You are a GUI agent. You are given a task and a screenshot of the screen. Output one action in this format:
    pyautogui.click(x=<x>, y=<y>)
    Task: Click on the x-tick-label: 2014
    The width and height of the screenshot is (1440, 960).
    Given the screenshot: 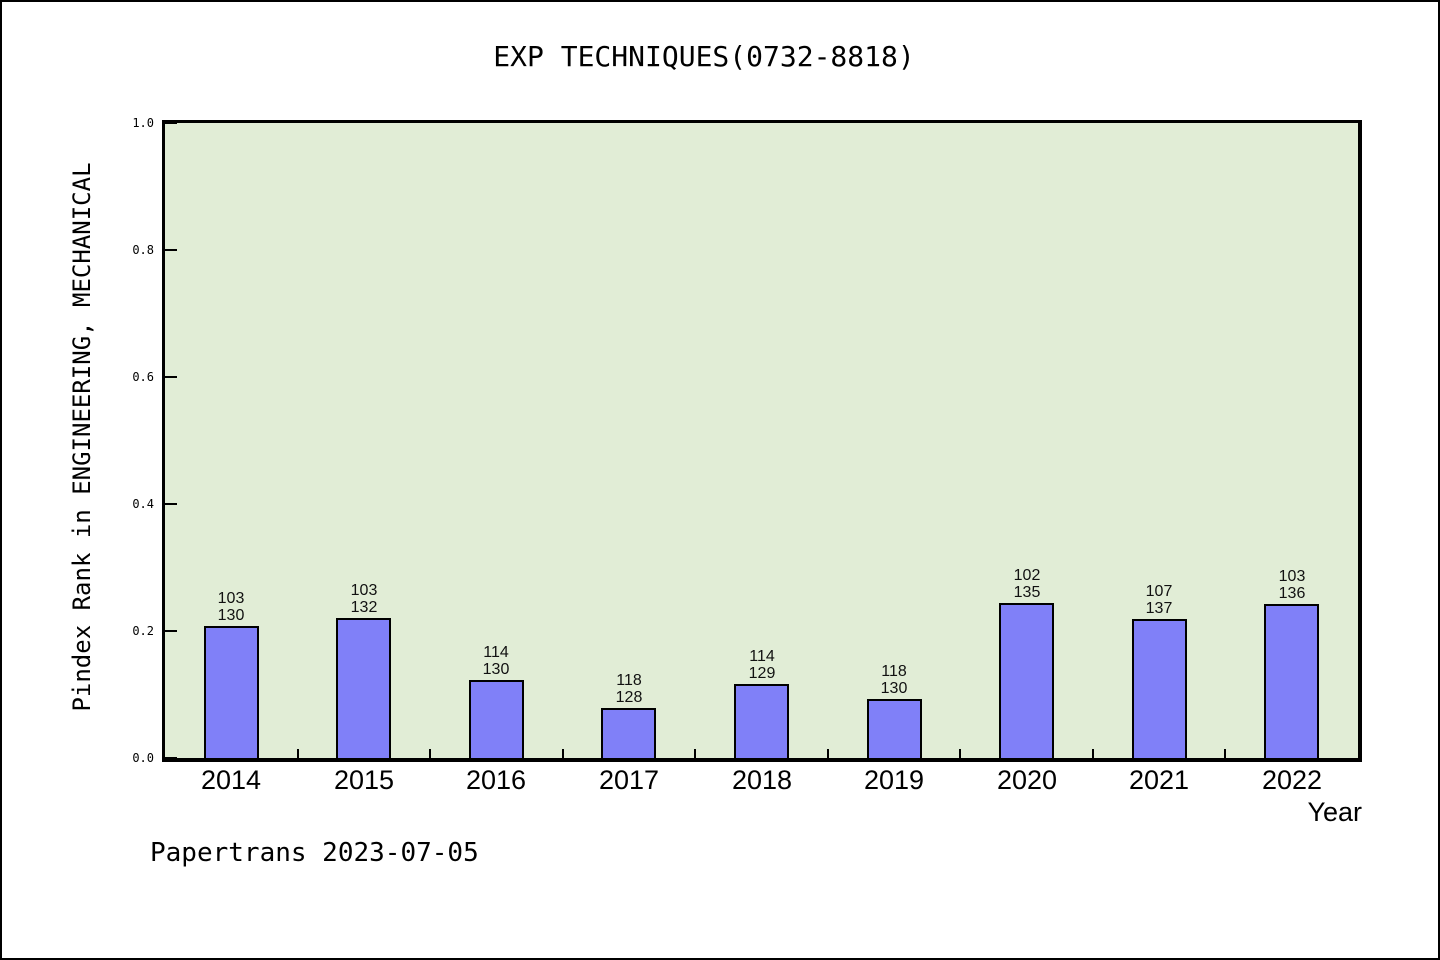 What is the action you would take?
    pyautogui.click(x=231, y=780)
    